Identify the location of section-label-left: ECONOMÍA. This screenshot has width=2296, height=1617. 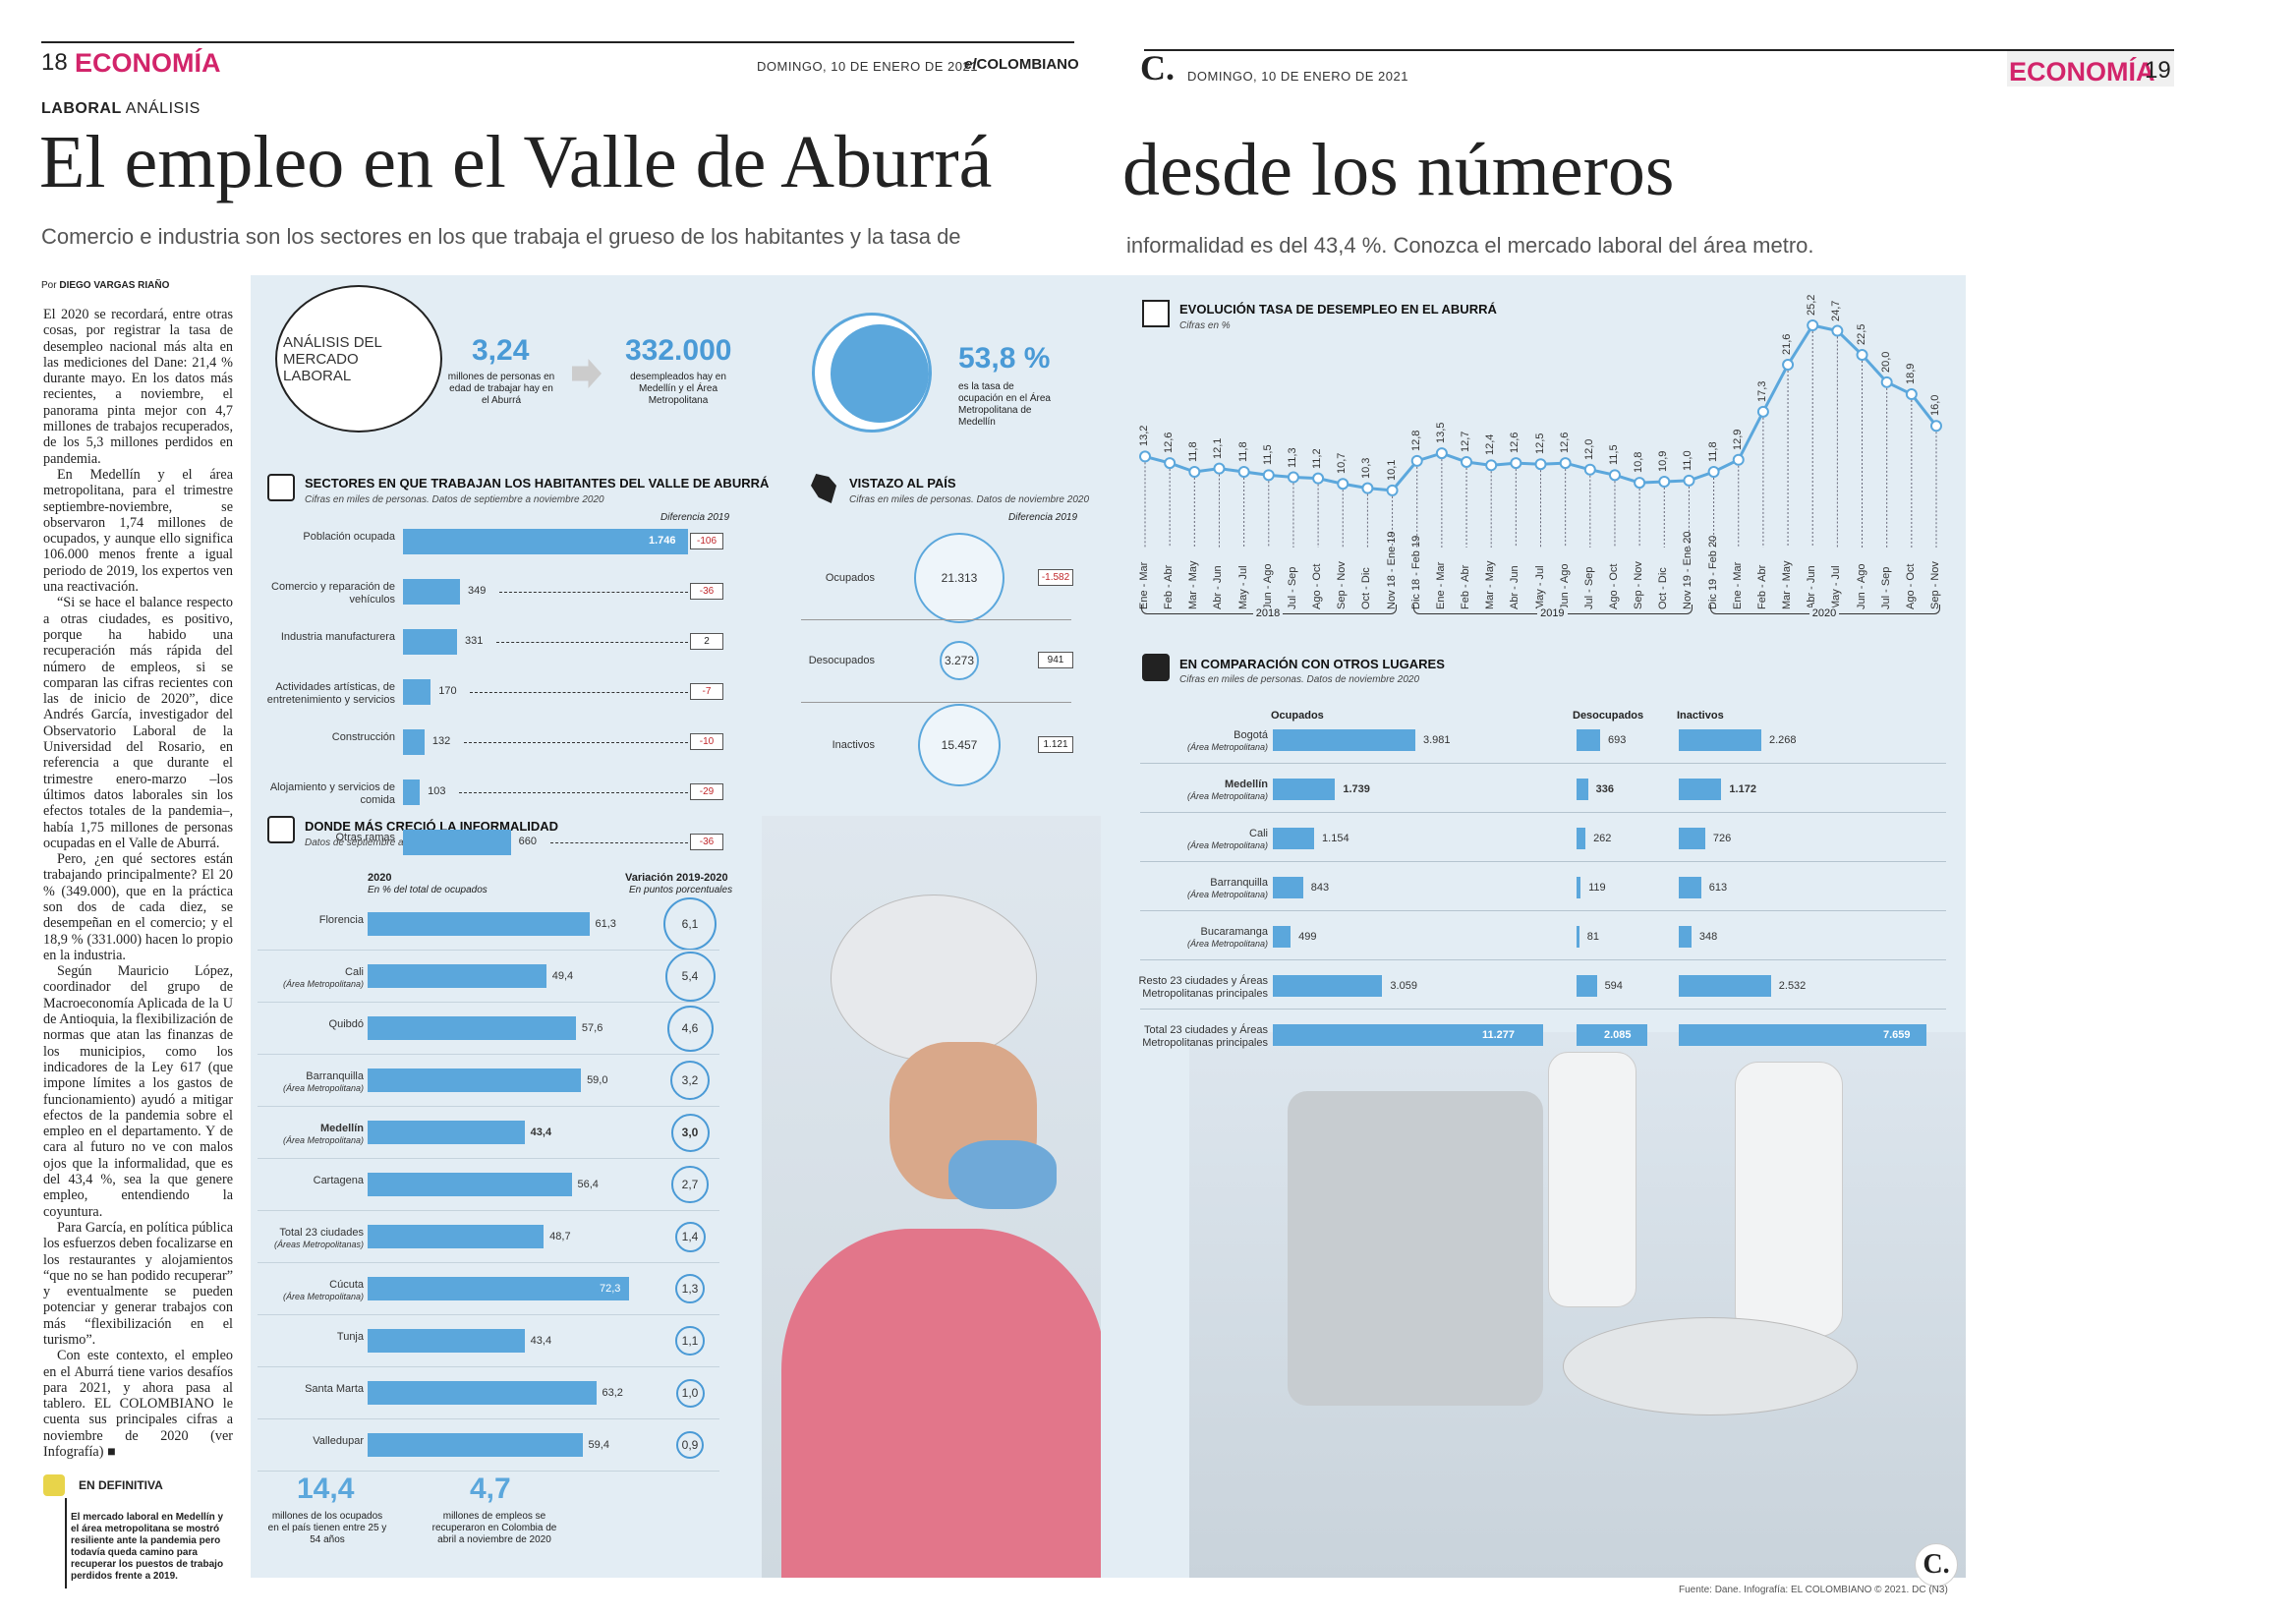
(148, 63).